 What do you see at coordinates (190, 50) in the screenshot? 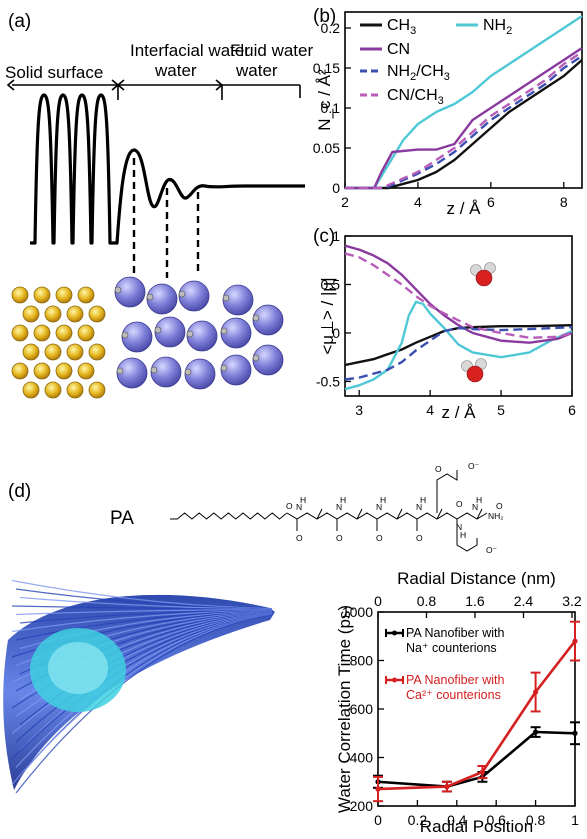
I see `region-interfacial-water: Interfacial water` at bounding box center [190, 50].